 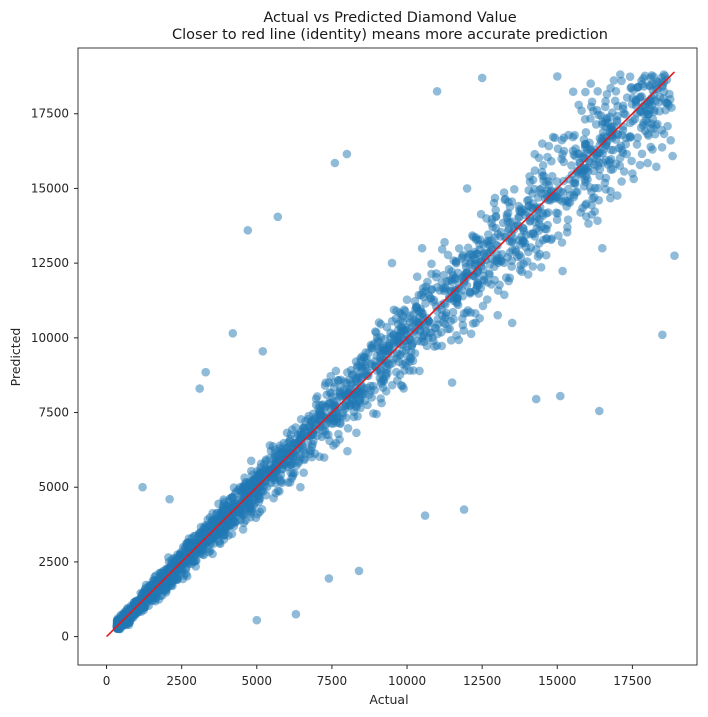 What do you see at coordinates (53, 413) in the screenshot?
I see `y-tick-label: 7500` at bounding box center [53, 413].